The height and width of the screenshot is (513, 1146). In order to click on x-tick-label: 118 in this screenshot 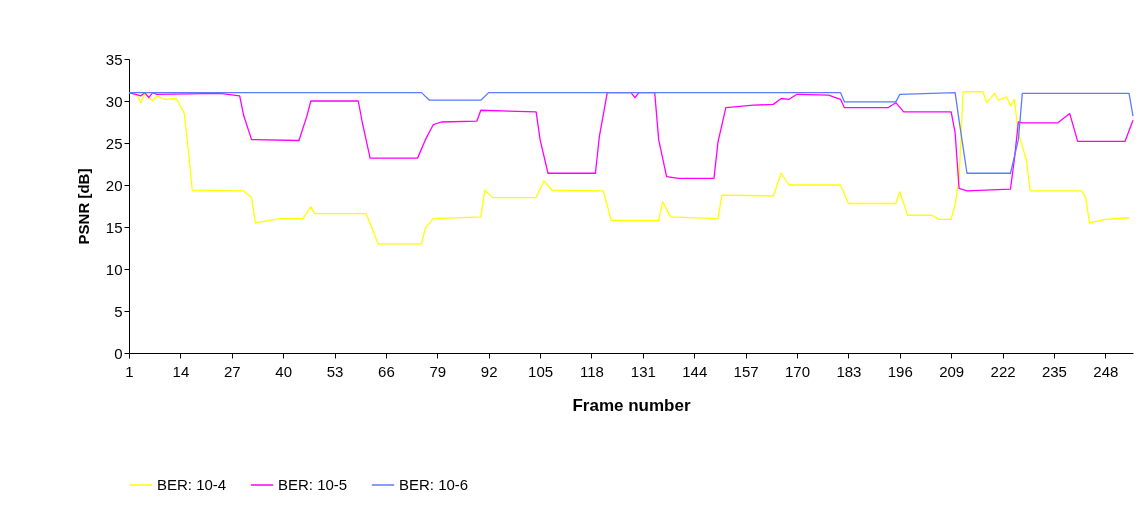, I will do `click(592, 371)`.